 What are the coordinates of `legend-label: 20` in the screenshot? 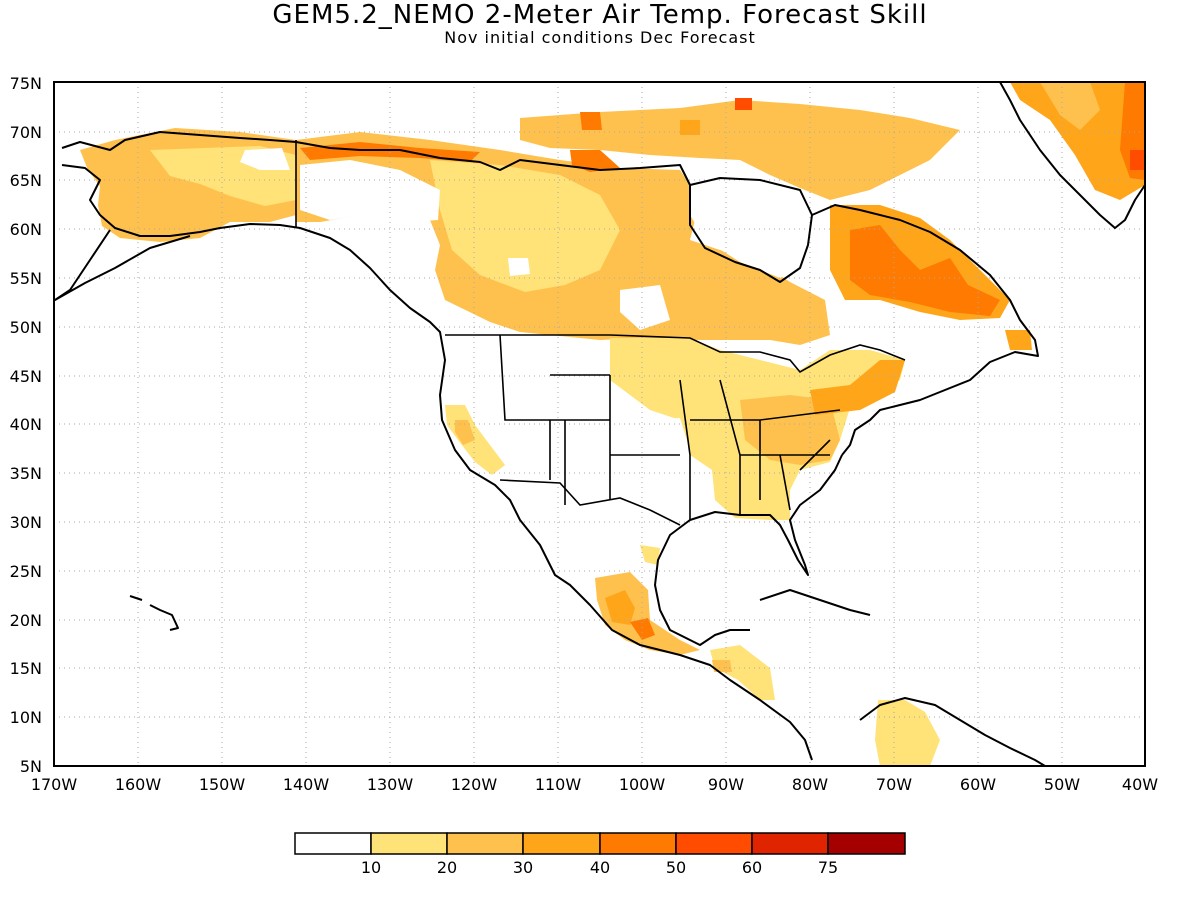 It's located at (447, 867).